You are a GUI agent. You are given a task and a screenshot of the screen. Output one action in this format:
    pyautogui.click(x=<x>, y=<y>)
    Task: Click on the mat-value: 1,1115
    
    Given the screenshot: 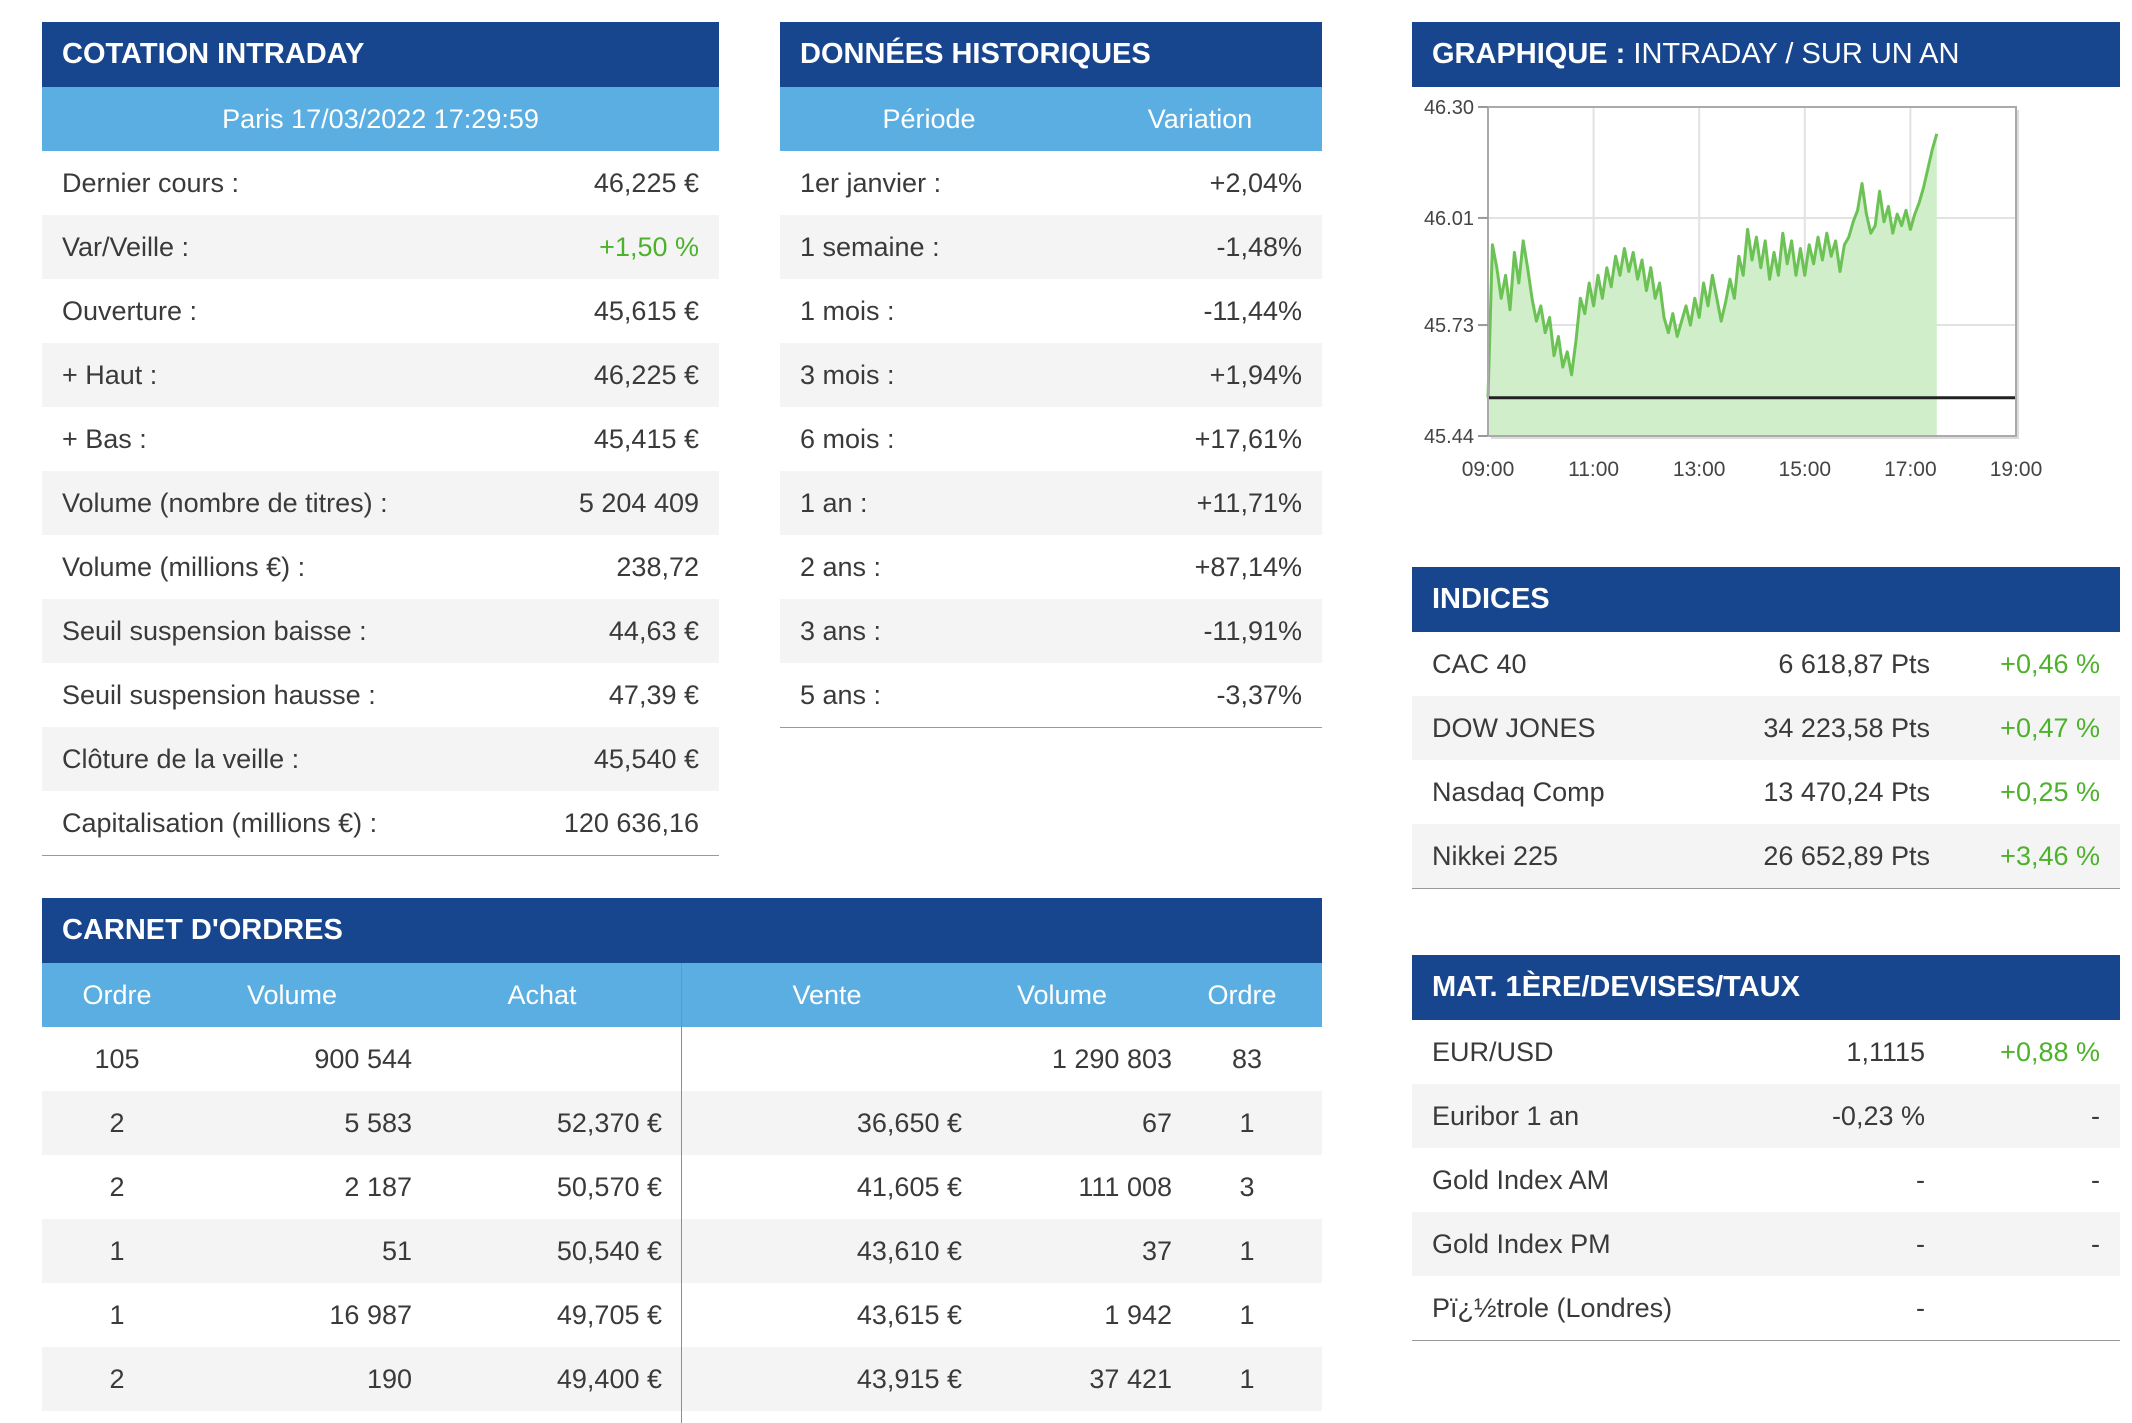 What is the action you would take?
    pyautogui.click(x=1885, y=1052)
    